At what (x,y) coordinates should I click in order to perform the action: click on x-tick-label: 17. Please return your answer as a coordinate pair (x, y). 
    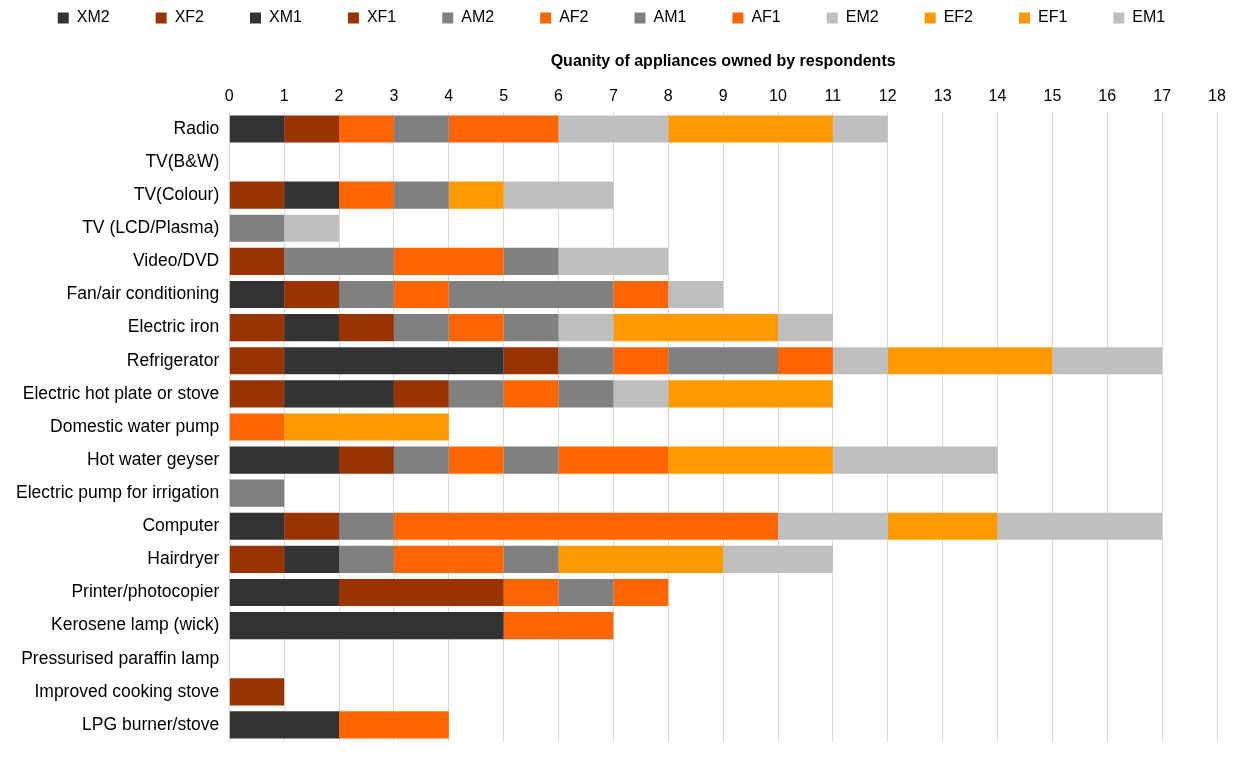
    Looking at the image, I should click on (1162, 96).